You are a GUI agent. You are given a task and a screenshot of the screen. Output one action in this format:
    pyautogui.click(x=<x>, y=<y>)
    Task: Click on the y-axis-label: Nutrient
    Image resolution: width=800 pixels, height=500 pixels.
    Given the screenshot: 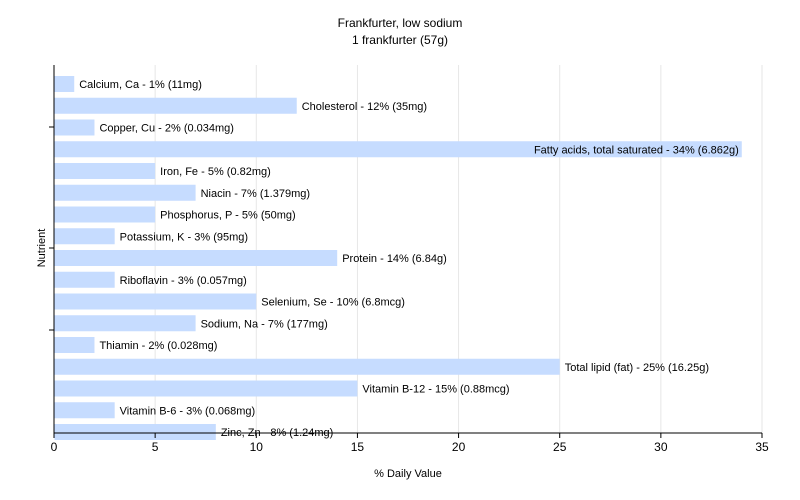 What is the action you would take?
    pyautogui.click(x=42, y=248)
    